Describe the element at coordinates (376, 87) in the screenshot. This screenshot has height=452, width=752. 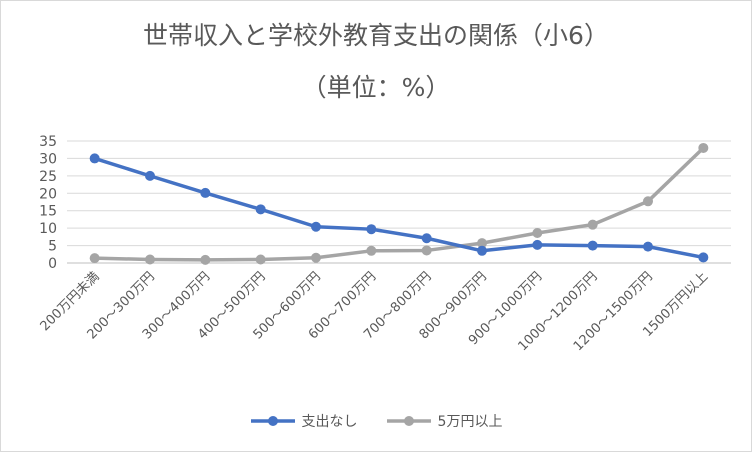
I see `chart-subtitle: （単位：%）` at that location.